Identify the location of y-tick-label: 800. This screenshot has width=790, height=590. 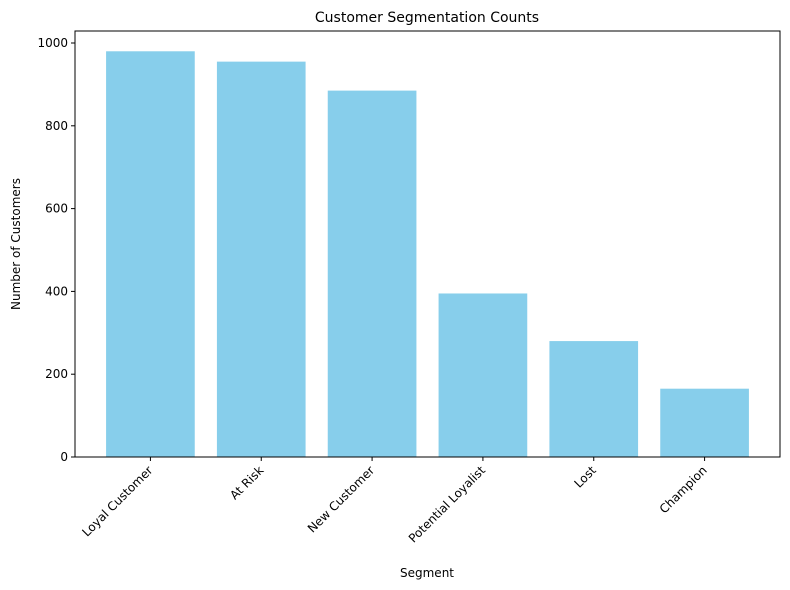
(56, 126).